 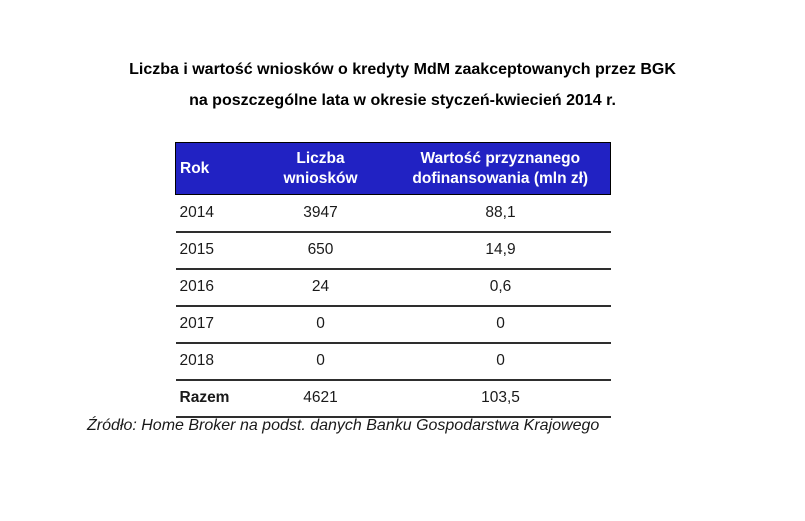 I want to click on cell-applications: 3947, so click(x=320, y=212).